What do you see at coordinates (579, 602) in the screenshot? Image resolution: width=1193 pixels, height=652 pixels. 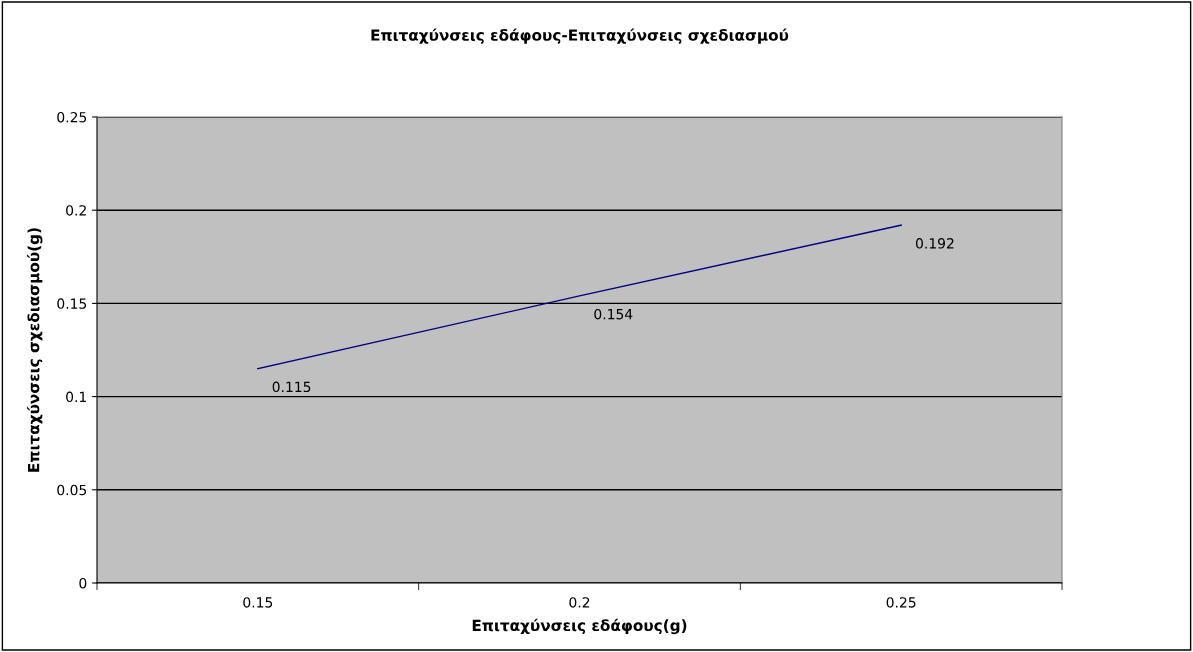 I see `x-tick-label: 0.2` at bounding box center [579, 602].